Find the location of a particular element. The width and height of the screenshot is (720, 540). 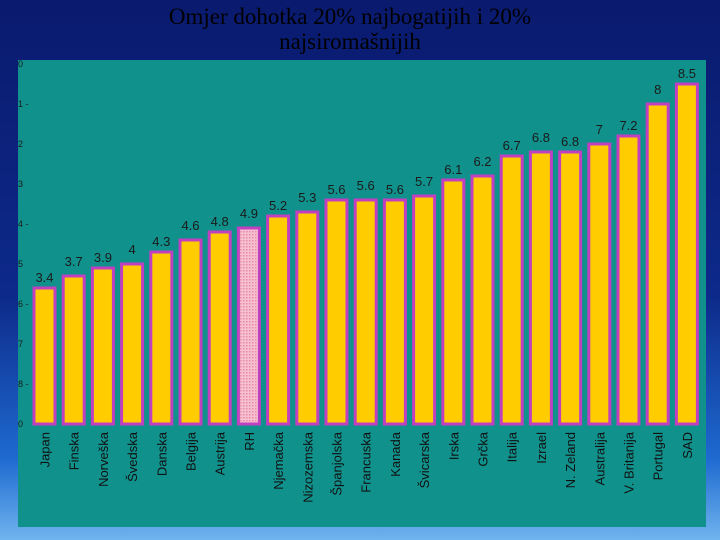

category-label: Japan is located at coordinates (45, 449).